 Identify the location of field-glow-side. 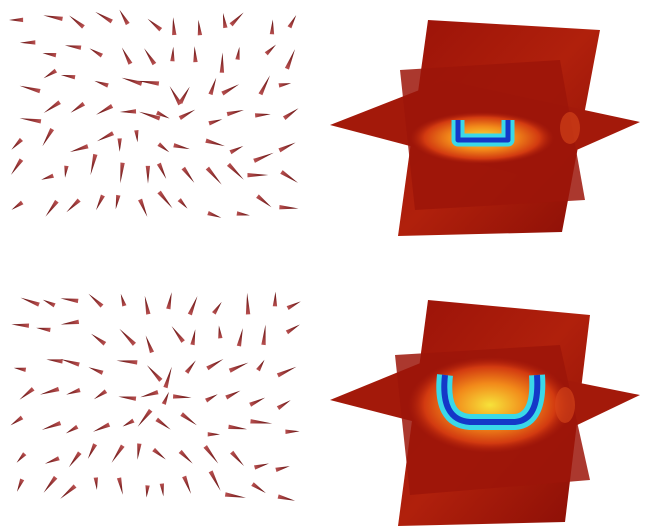
(570, 128).